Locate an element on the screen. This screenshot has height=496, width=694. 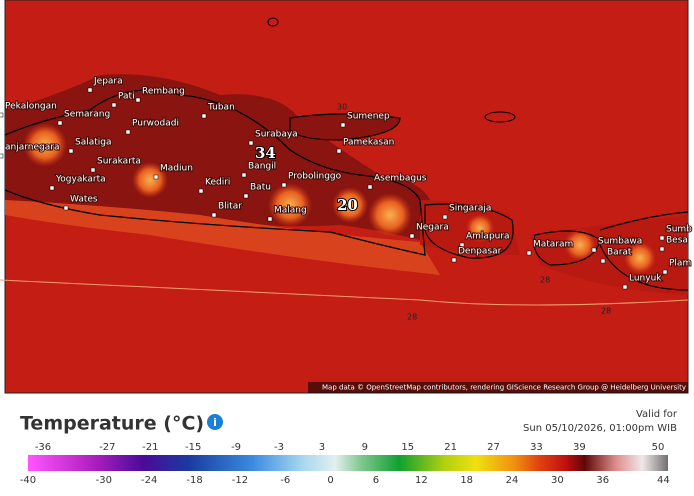
scale-label-top: -21 is located at coordinates (150, 447).